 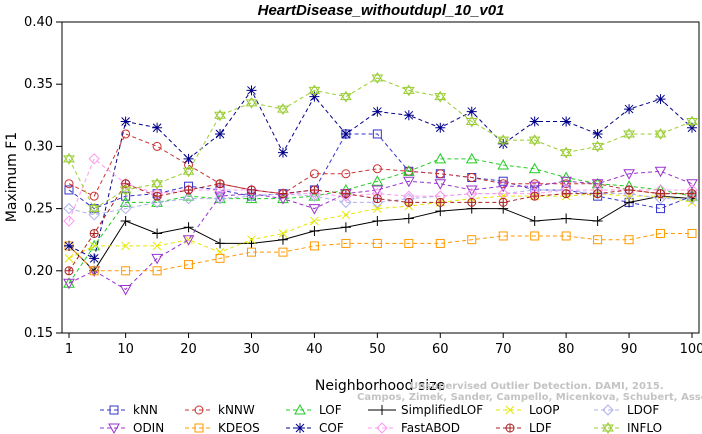 I want to click on data-point-lof, so click(x=534, y=168).